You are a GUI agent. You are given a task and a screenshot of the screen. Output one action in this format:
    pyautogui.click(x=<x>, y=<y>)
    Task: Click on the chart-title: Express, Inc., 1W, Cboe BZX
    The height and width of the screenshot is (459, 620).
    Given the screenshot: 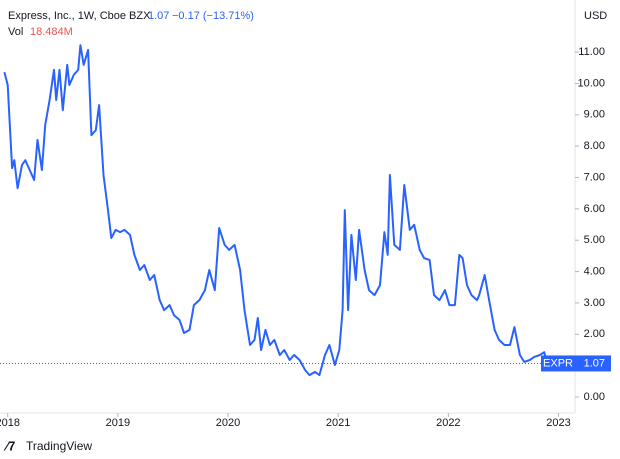 What is the action you would take?
    pyautogui.click(x=79, y=16)
    